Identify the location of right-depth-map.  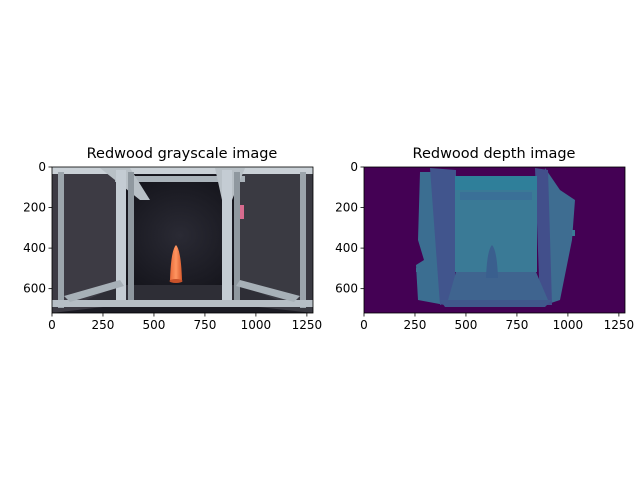
(494, 240).